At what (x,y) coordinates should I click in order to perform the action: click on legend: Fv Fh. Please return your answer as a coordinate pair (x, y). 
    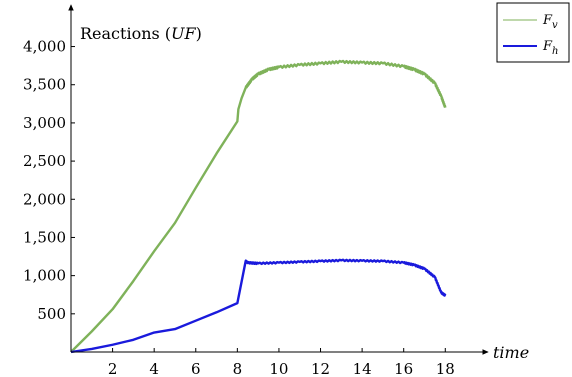
    Looking at the image, I should click on (533, 32).